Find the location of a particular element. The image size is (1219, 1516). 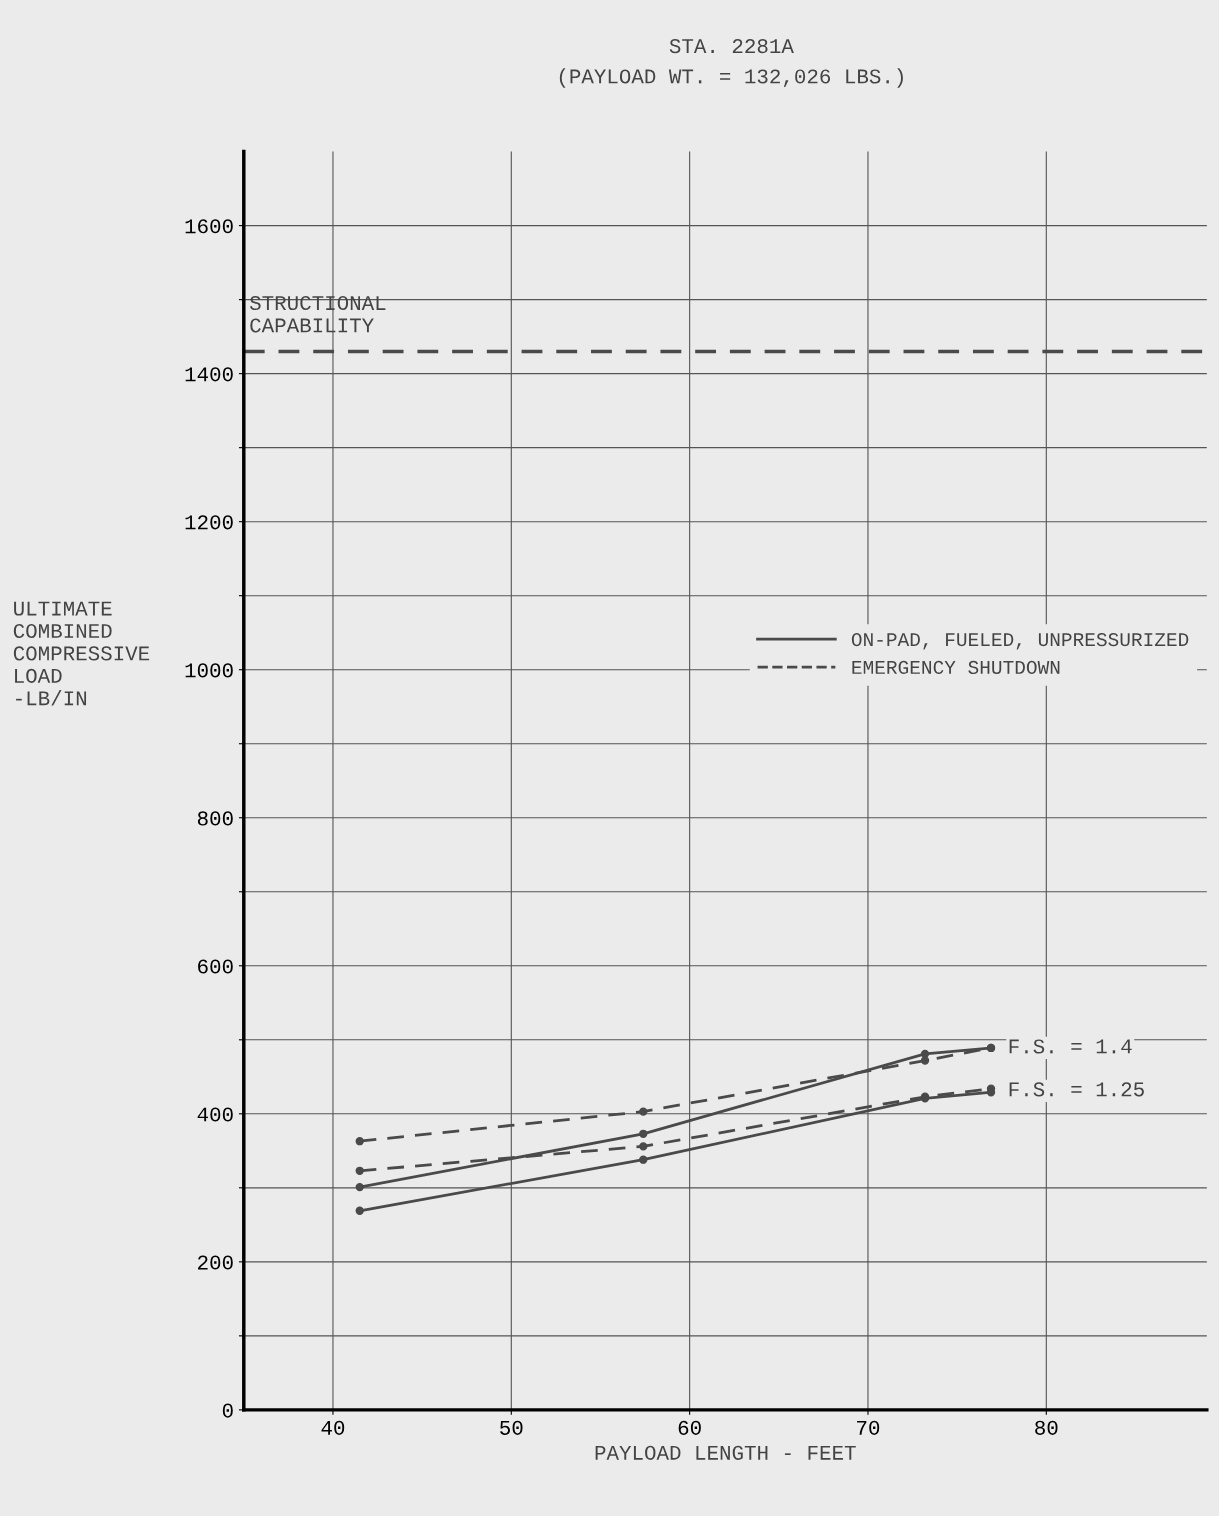

y-tick-label: 1600 is located at coordinates (209, 226).